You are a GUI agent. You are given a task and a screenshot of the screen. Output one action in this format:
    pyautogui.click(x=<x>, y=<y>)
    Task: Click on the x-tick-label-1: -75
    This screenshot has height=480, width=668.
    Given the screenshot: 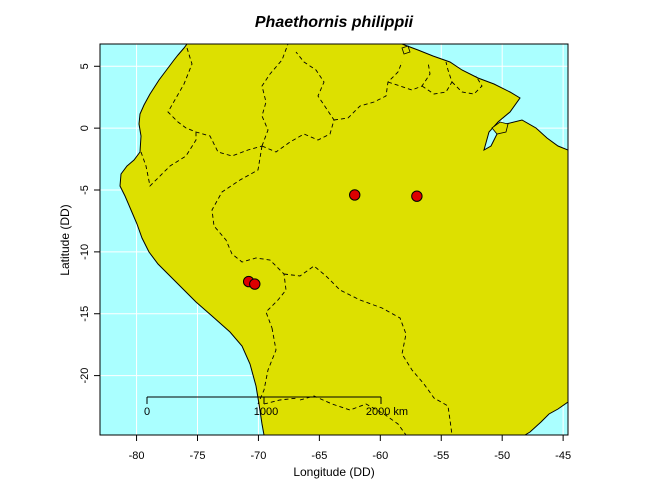 What is the action you would take?
    pyautogui.click(x=198, y=456)
    